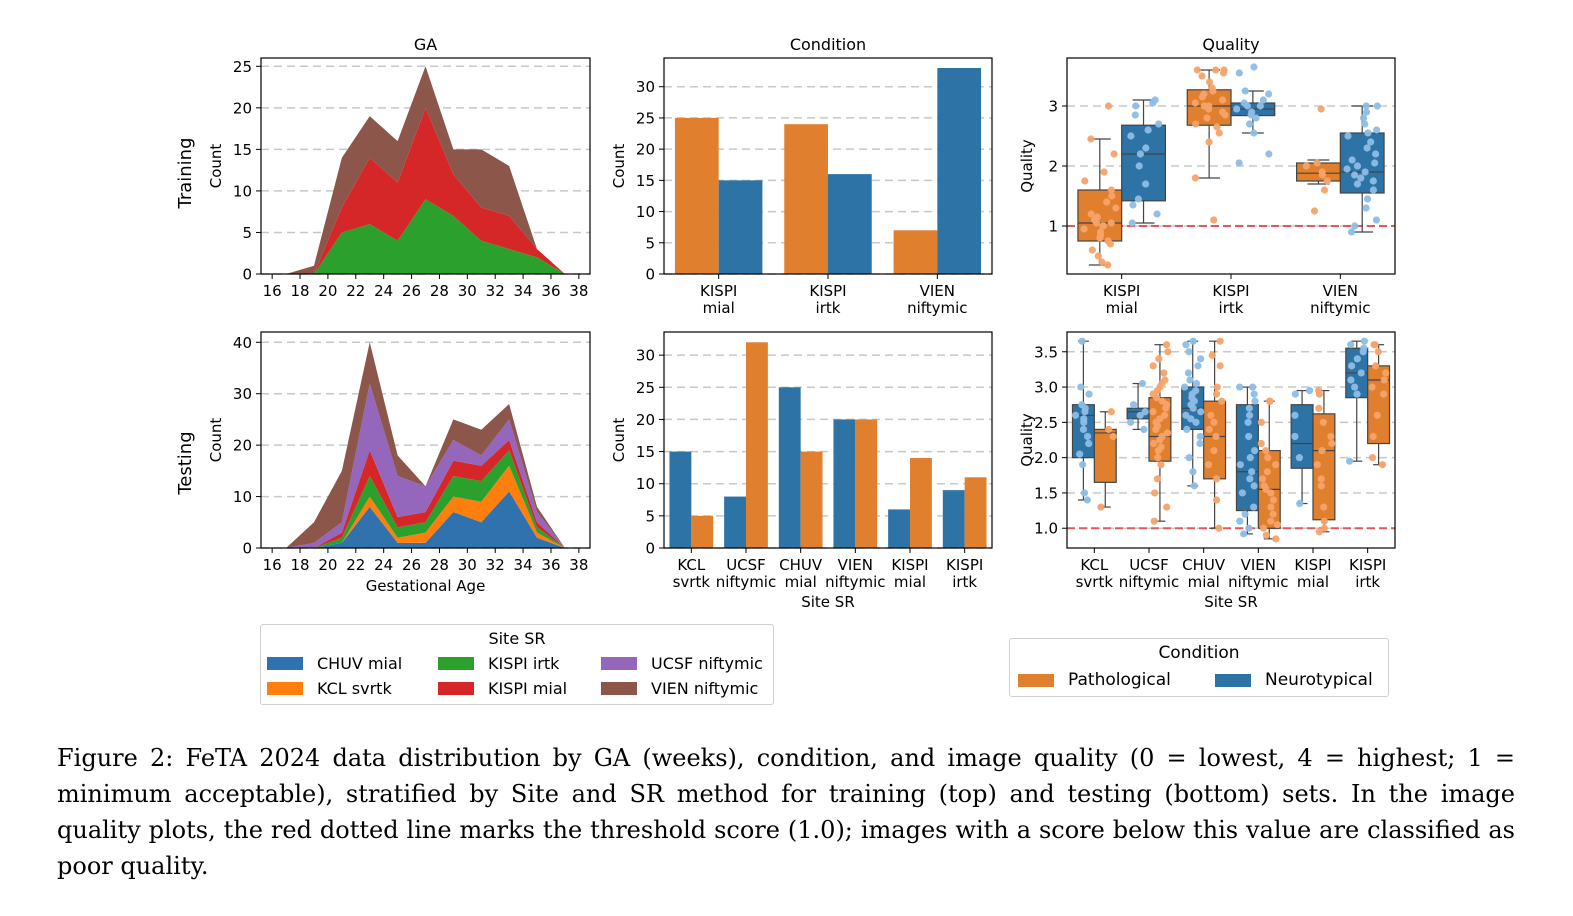  I want to click on x-tick-label-line: niftymic, so click(1149, 582).